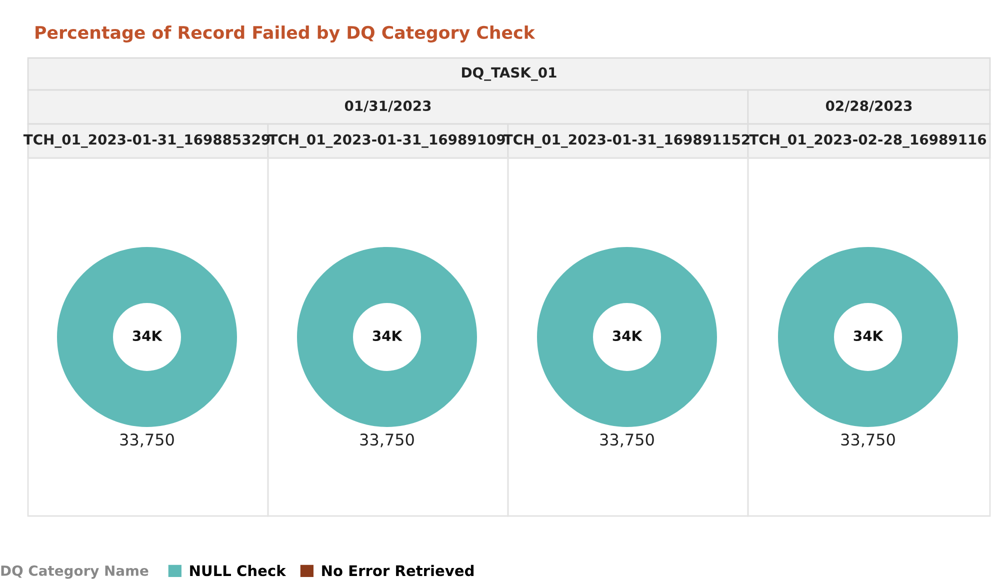 The height and width of the screenshot is (579, 992). Describe the element at coordinates (74, 572) in the screenshot. I see `legend-title: DQ Category Name` at that location.